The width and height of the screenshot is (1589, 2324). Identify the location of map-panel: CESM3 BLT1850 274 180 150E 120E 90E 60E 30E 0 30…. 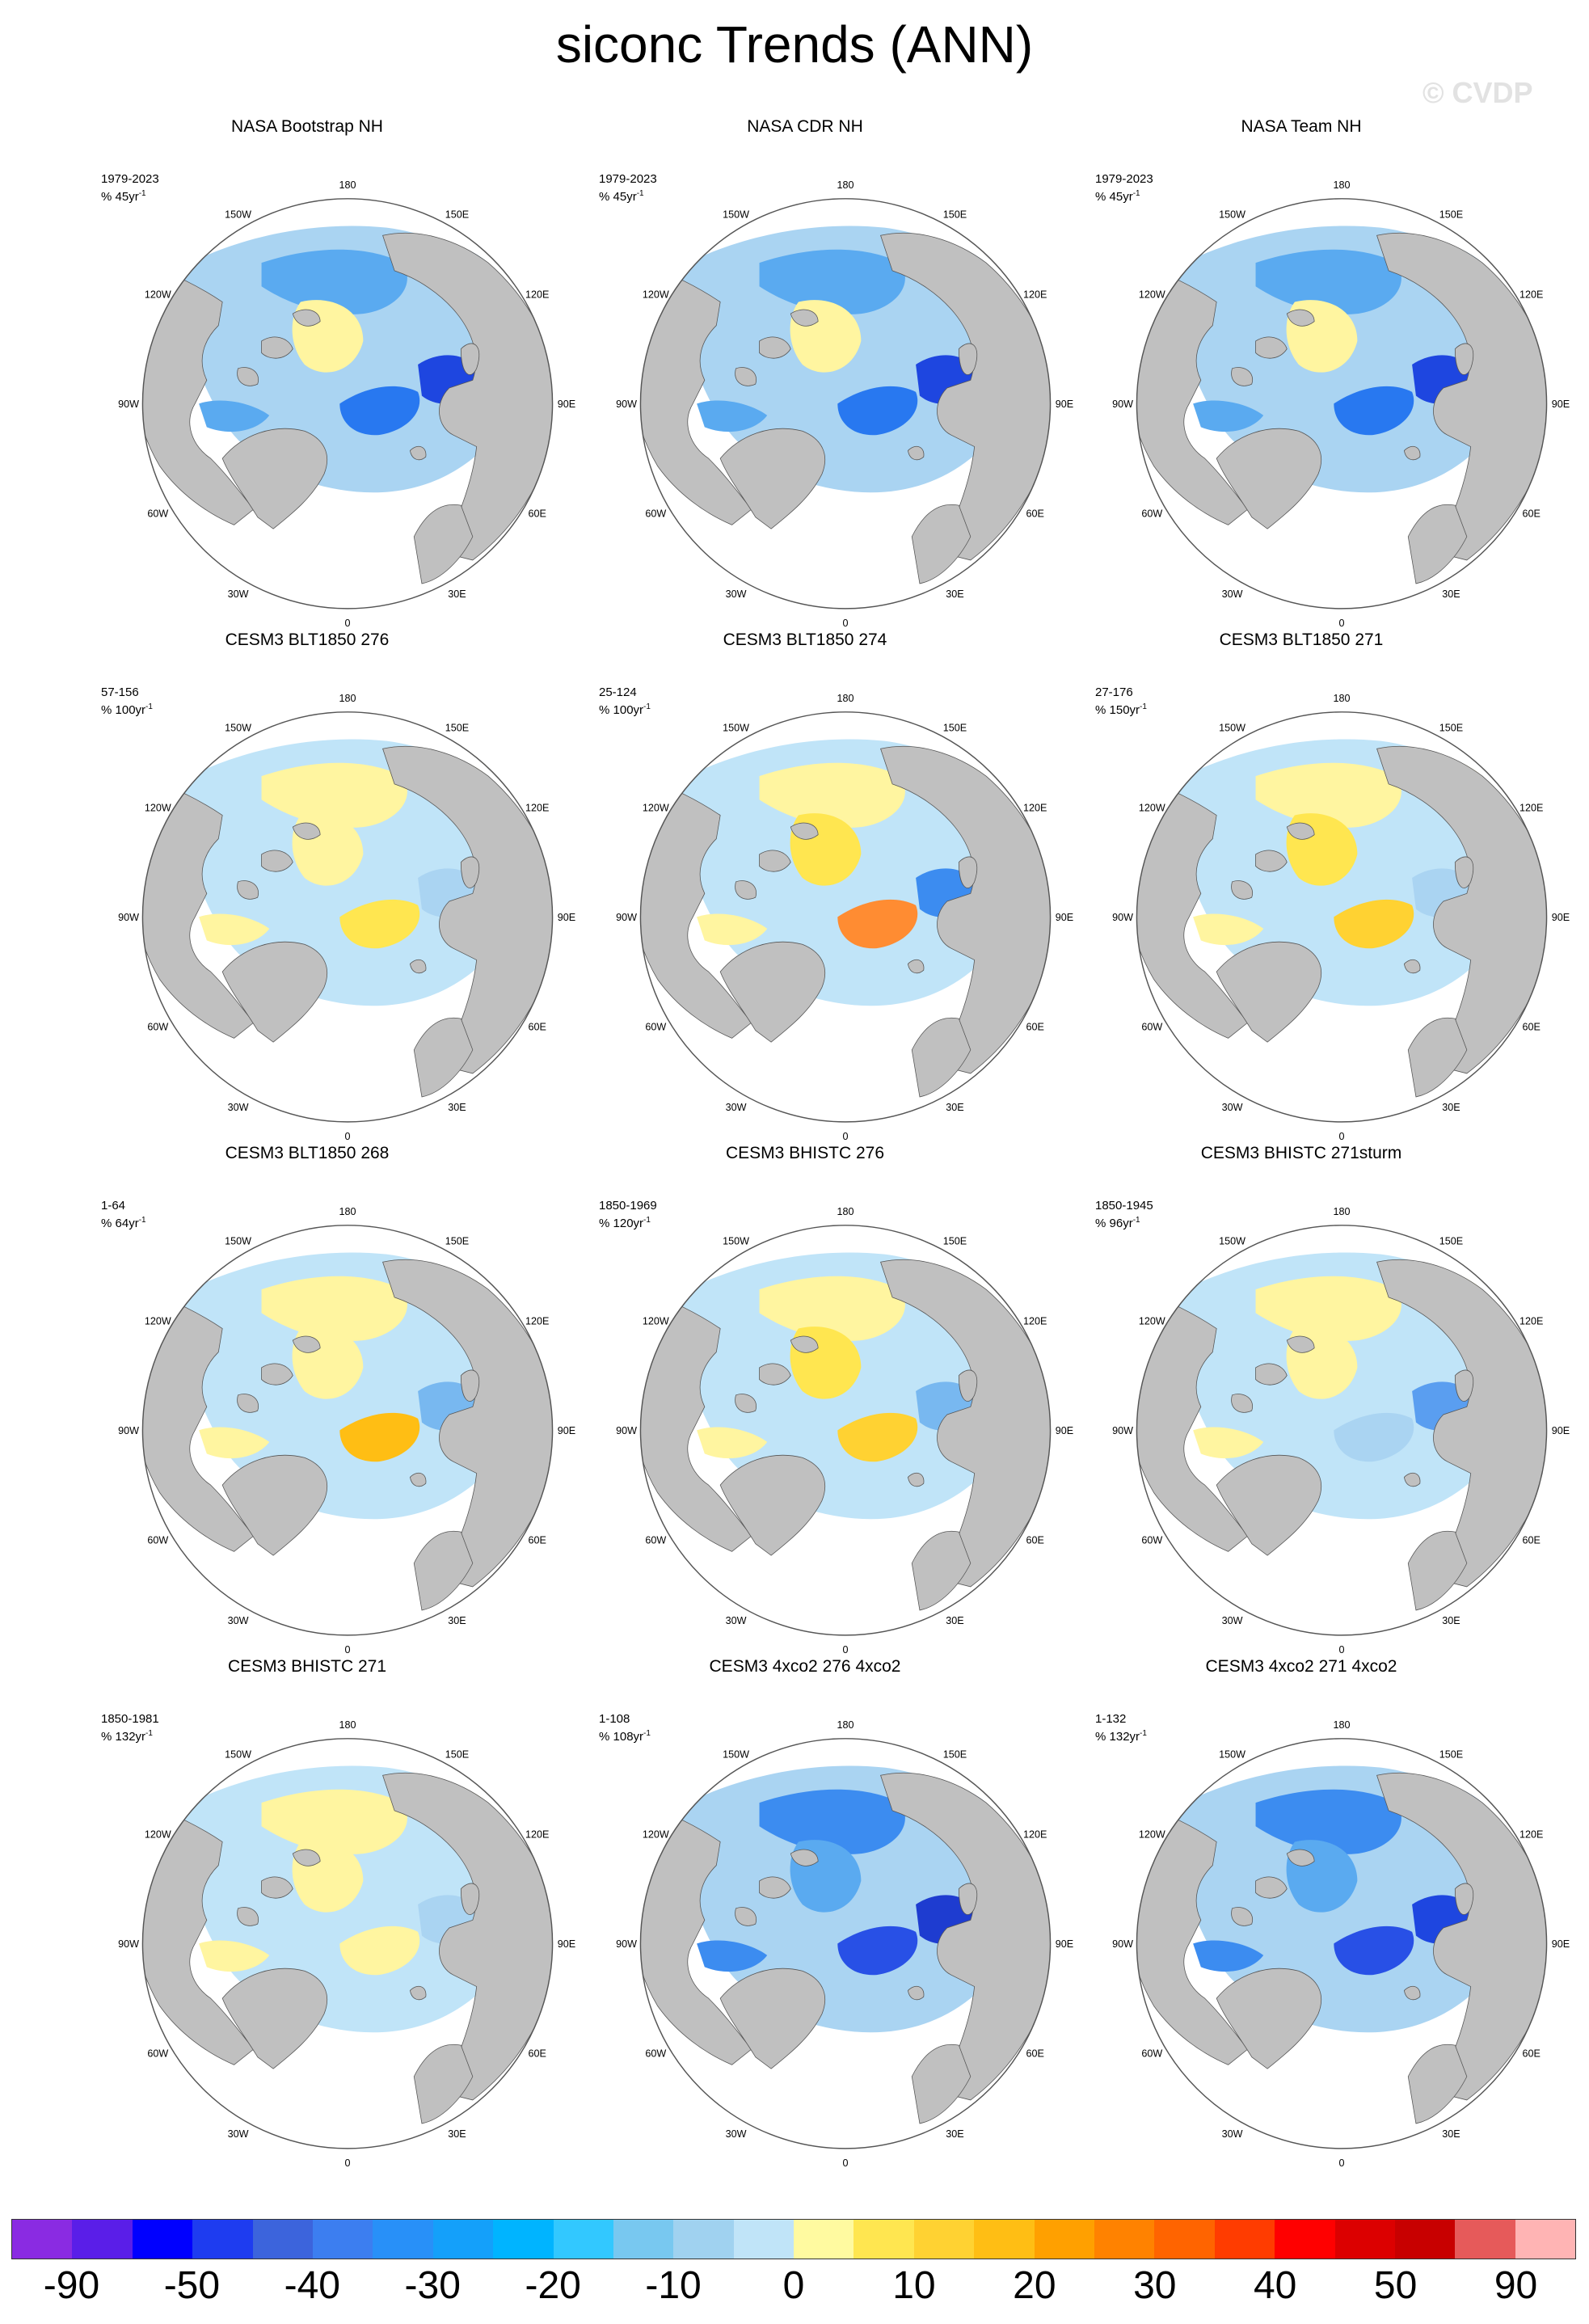
(809, 887).